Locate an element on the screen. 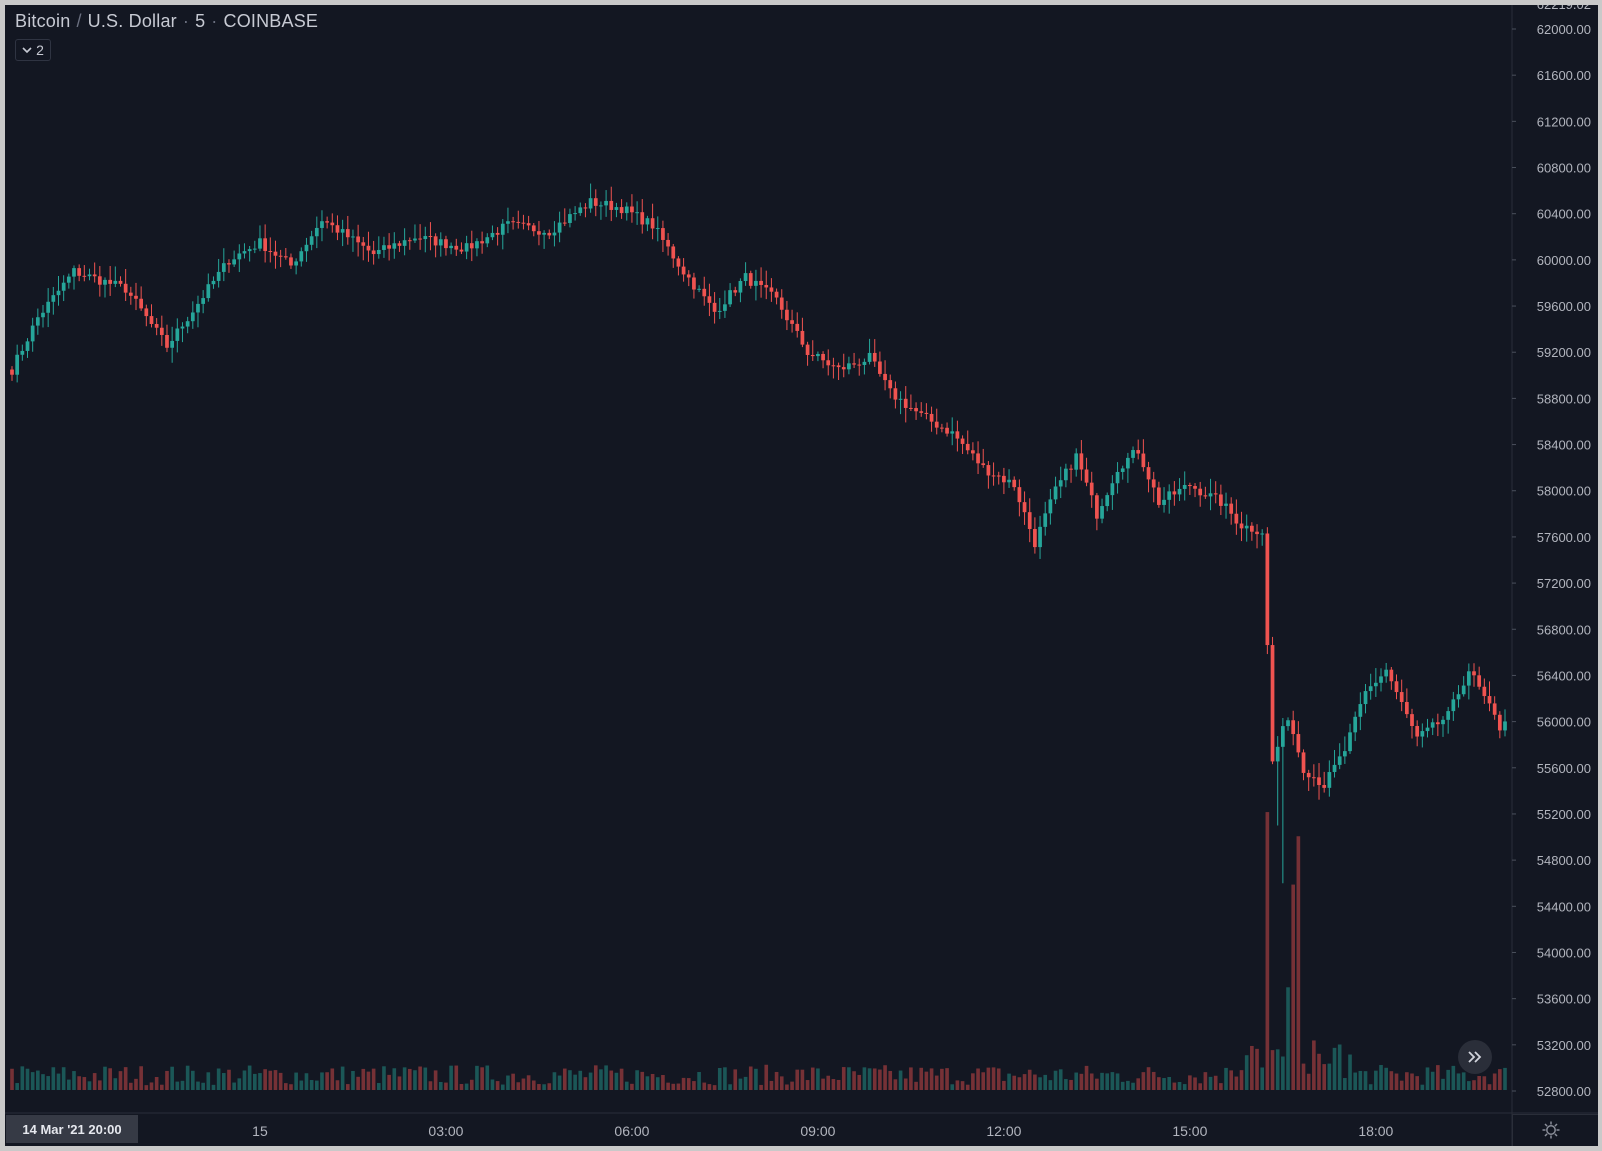 This screenshot has width=1602, height=1151. gear-icon is located at coordinates (1551, 1130).